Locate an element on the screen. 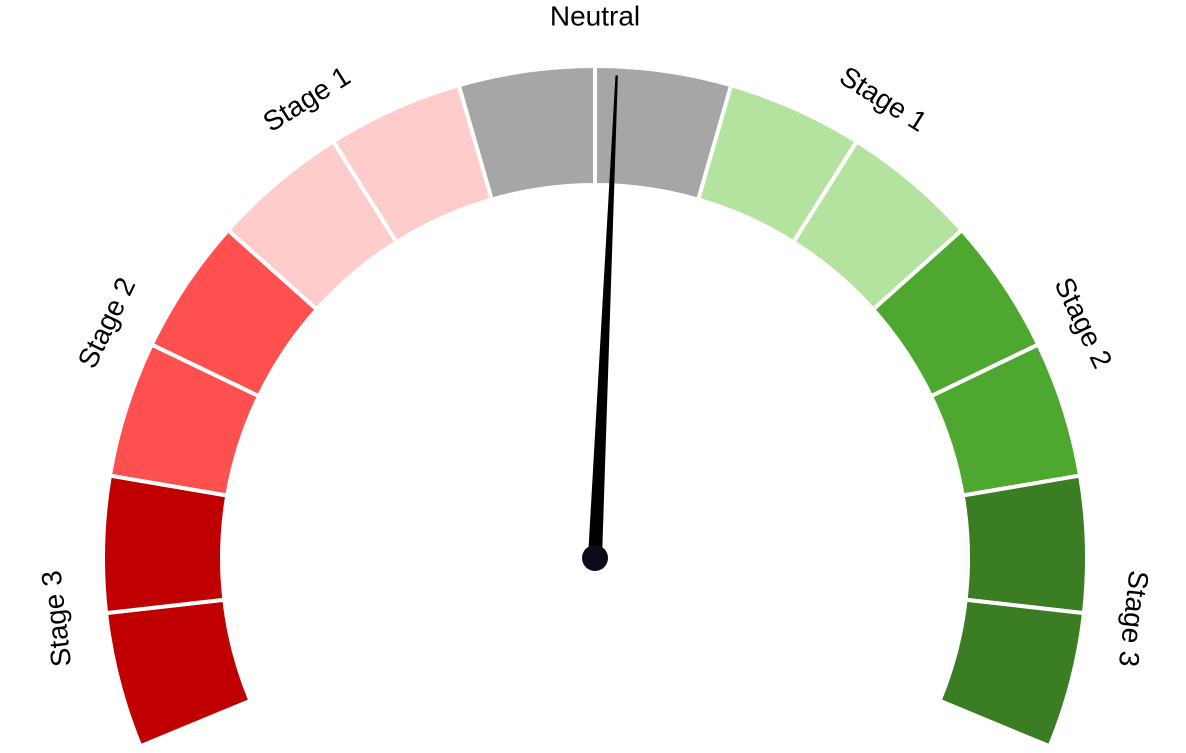 The width and height of the screenshot is (1186, 753). needle is located at coordinates (603, 317).